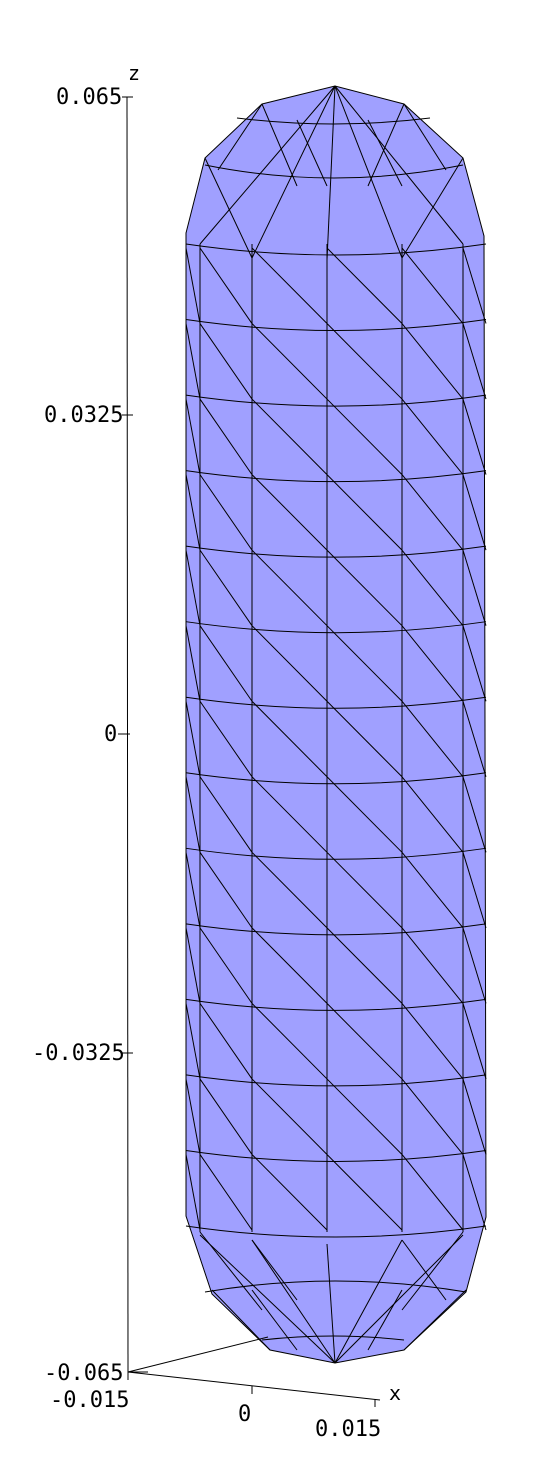 Image resolution: width=538 pixels, height=1459 pixels. Describe the element at coordinates (89, 97) in the screenshot. I see `z-tick-label-0.065: 0.065` at that location.